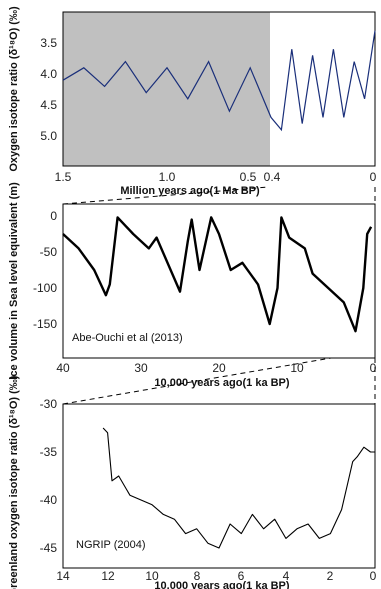 The width and height of the screenshot is (381, 589). I want to click on panel-3-xlabel: 10,000 years ago(1 ka BP), so click(221, 584).